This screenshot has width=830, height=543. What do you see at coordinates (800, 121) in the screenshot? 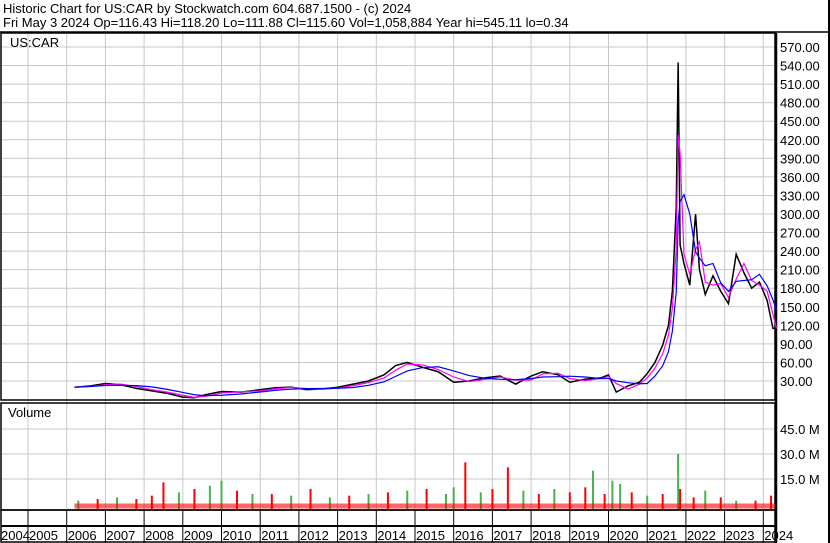
I see `price-tick-label: 450.00` at bounding box center [800, 121].